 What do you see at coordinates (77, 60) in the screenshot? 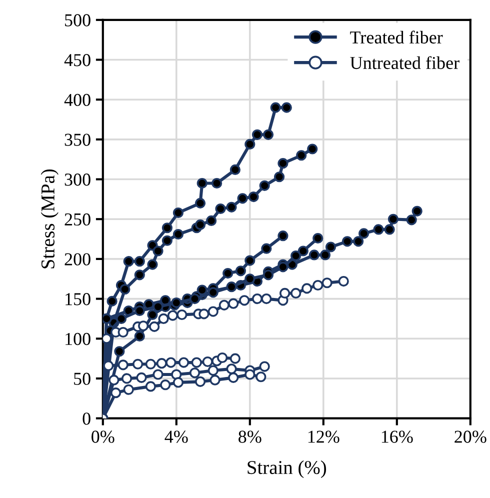
I see `y-tick-label: 450` at bounding box center [77, 60].